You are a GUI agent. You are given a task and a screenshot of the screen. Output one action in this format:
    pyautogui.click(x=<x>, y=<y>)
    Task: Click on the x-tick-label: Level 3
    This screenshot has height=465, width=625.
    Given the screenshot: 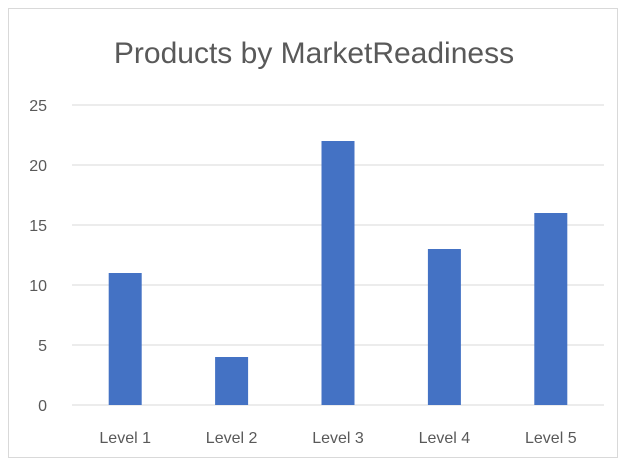 What is the action you would take?
    pyautogui.click(x=338, y=438)
    